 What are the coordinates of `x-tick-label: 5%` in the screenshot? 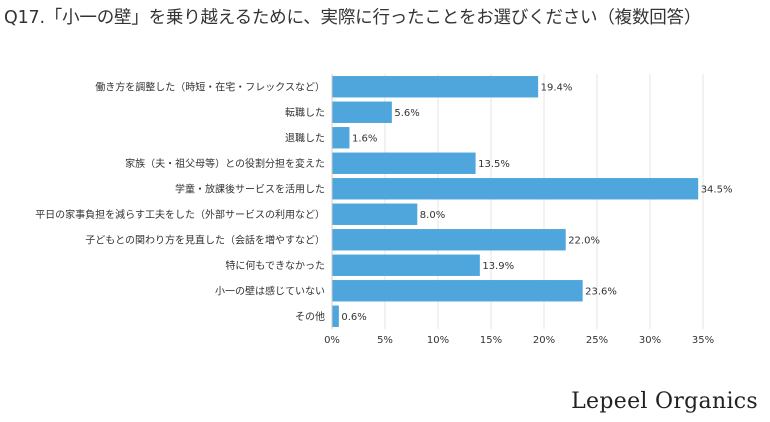 It's located at (385, 340).